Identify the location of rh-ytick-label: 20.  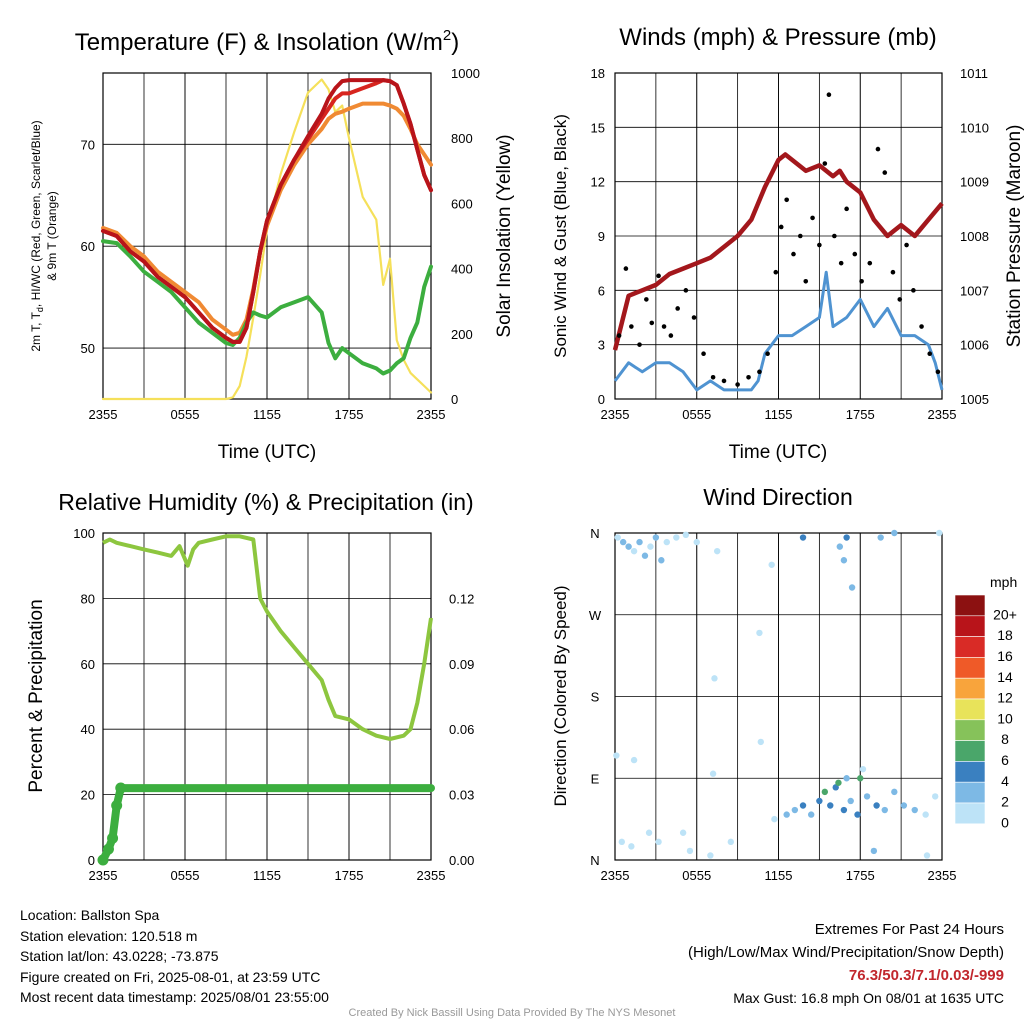
(88, 795).